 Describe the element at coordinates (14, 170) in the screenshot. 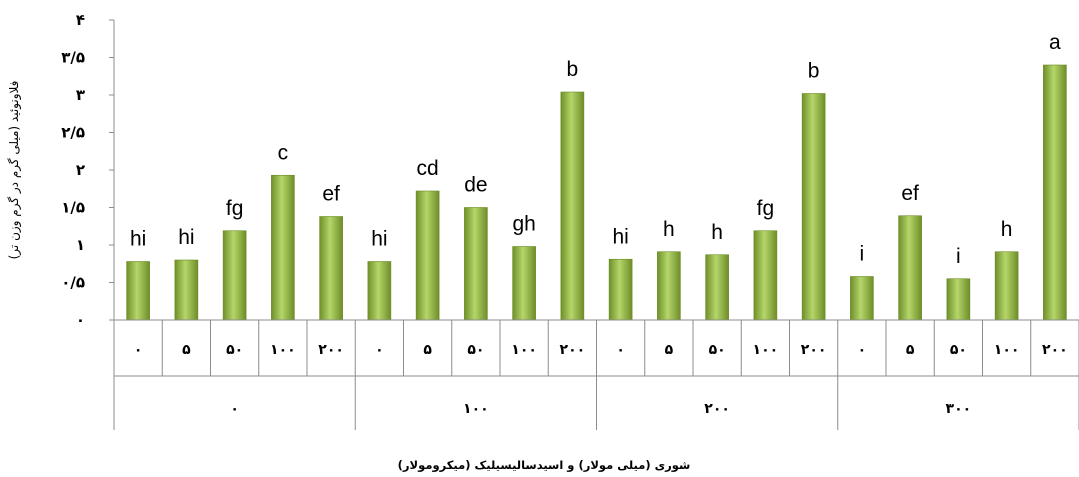

I see `y-axis-title: فلاونوئید (میلی گرم در گرم وزن تر)` at that location.